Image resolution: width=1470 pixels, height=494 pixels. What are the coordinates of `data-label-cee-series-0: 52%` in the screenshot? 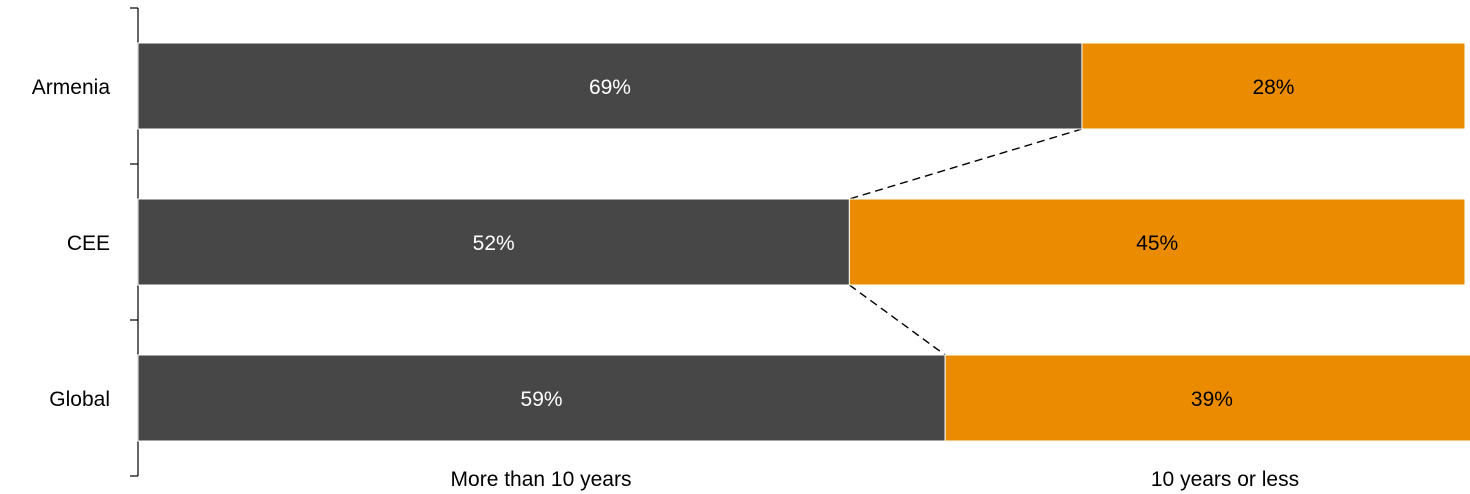 It's located at (494, 243).